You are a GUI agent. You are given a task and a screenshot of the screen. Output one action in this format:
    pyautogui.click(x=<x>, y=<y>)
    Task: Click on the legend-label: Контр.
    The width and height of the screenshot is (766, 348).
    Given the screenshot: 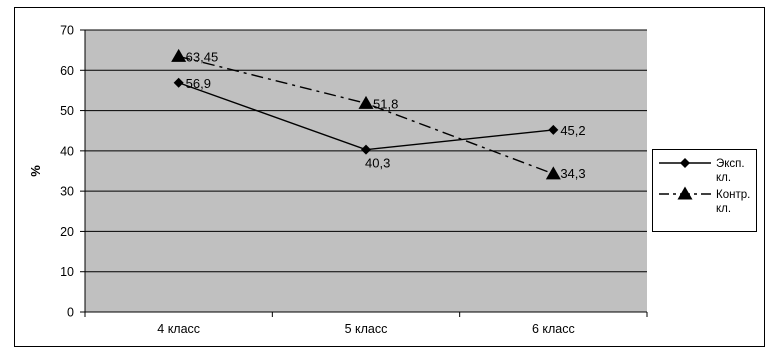 What is the action you would take?
    pyautogui.click(x=733, y=195)
    